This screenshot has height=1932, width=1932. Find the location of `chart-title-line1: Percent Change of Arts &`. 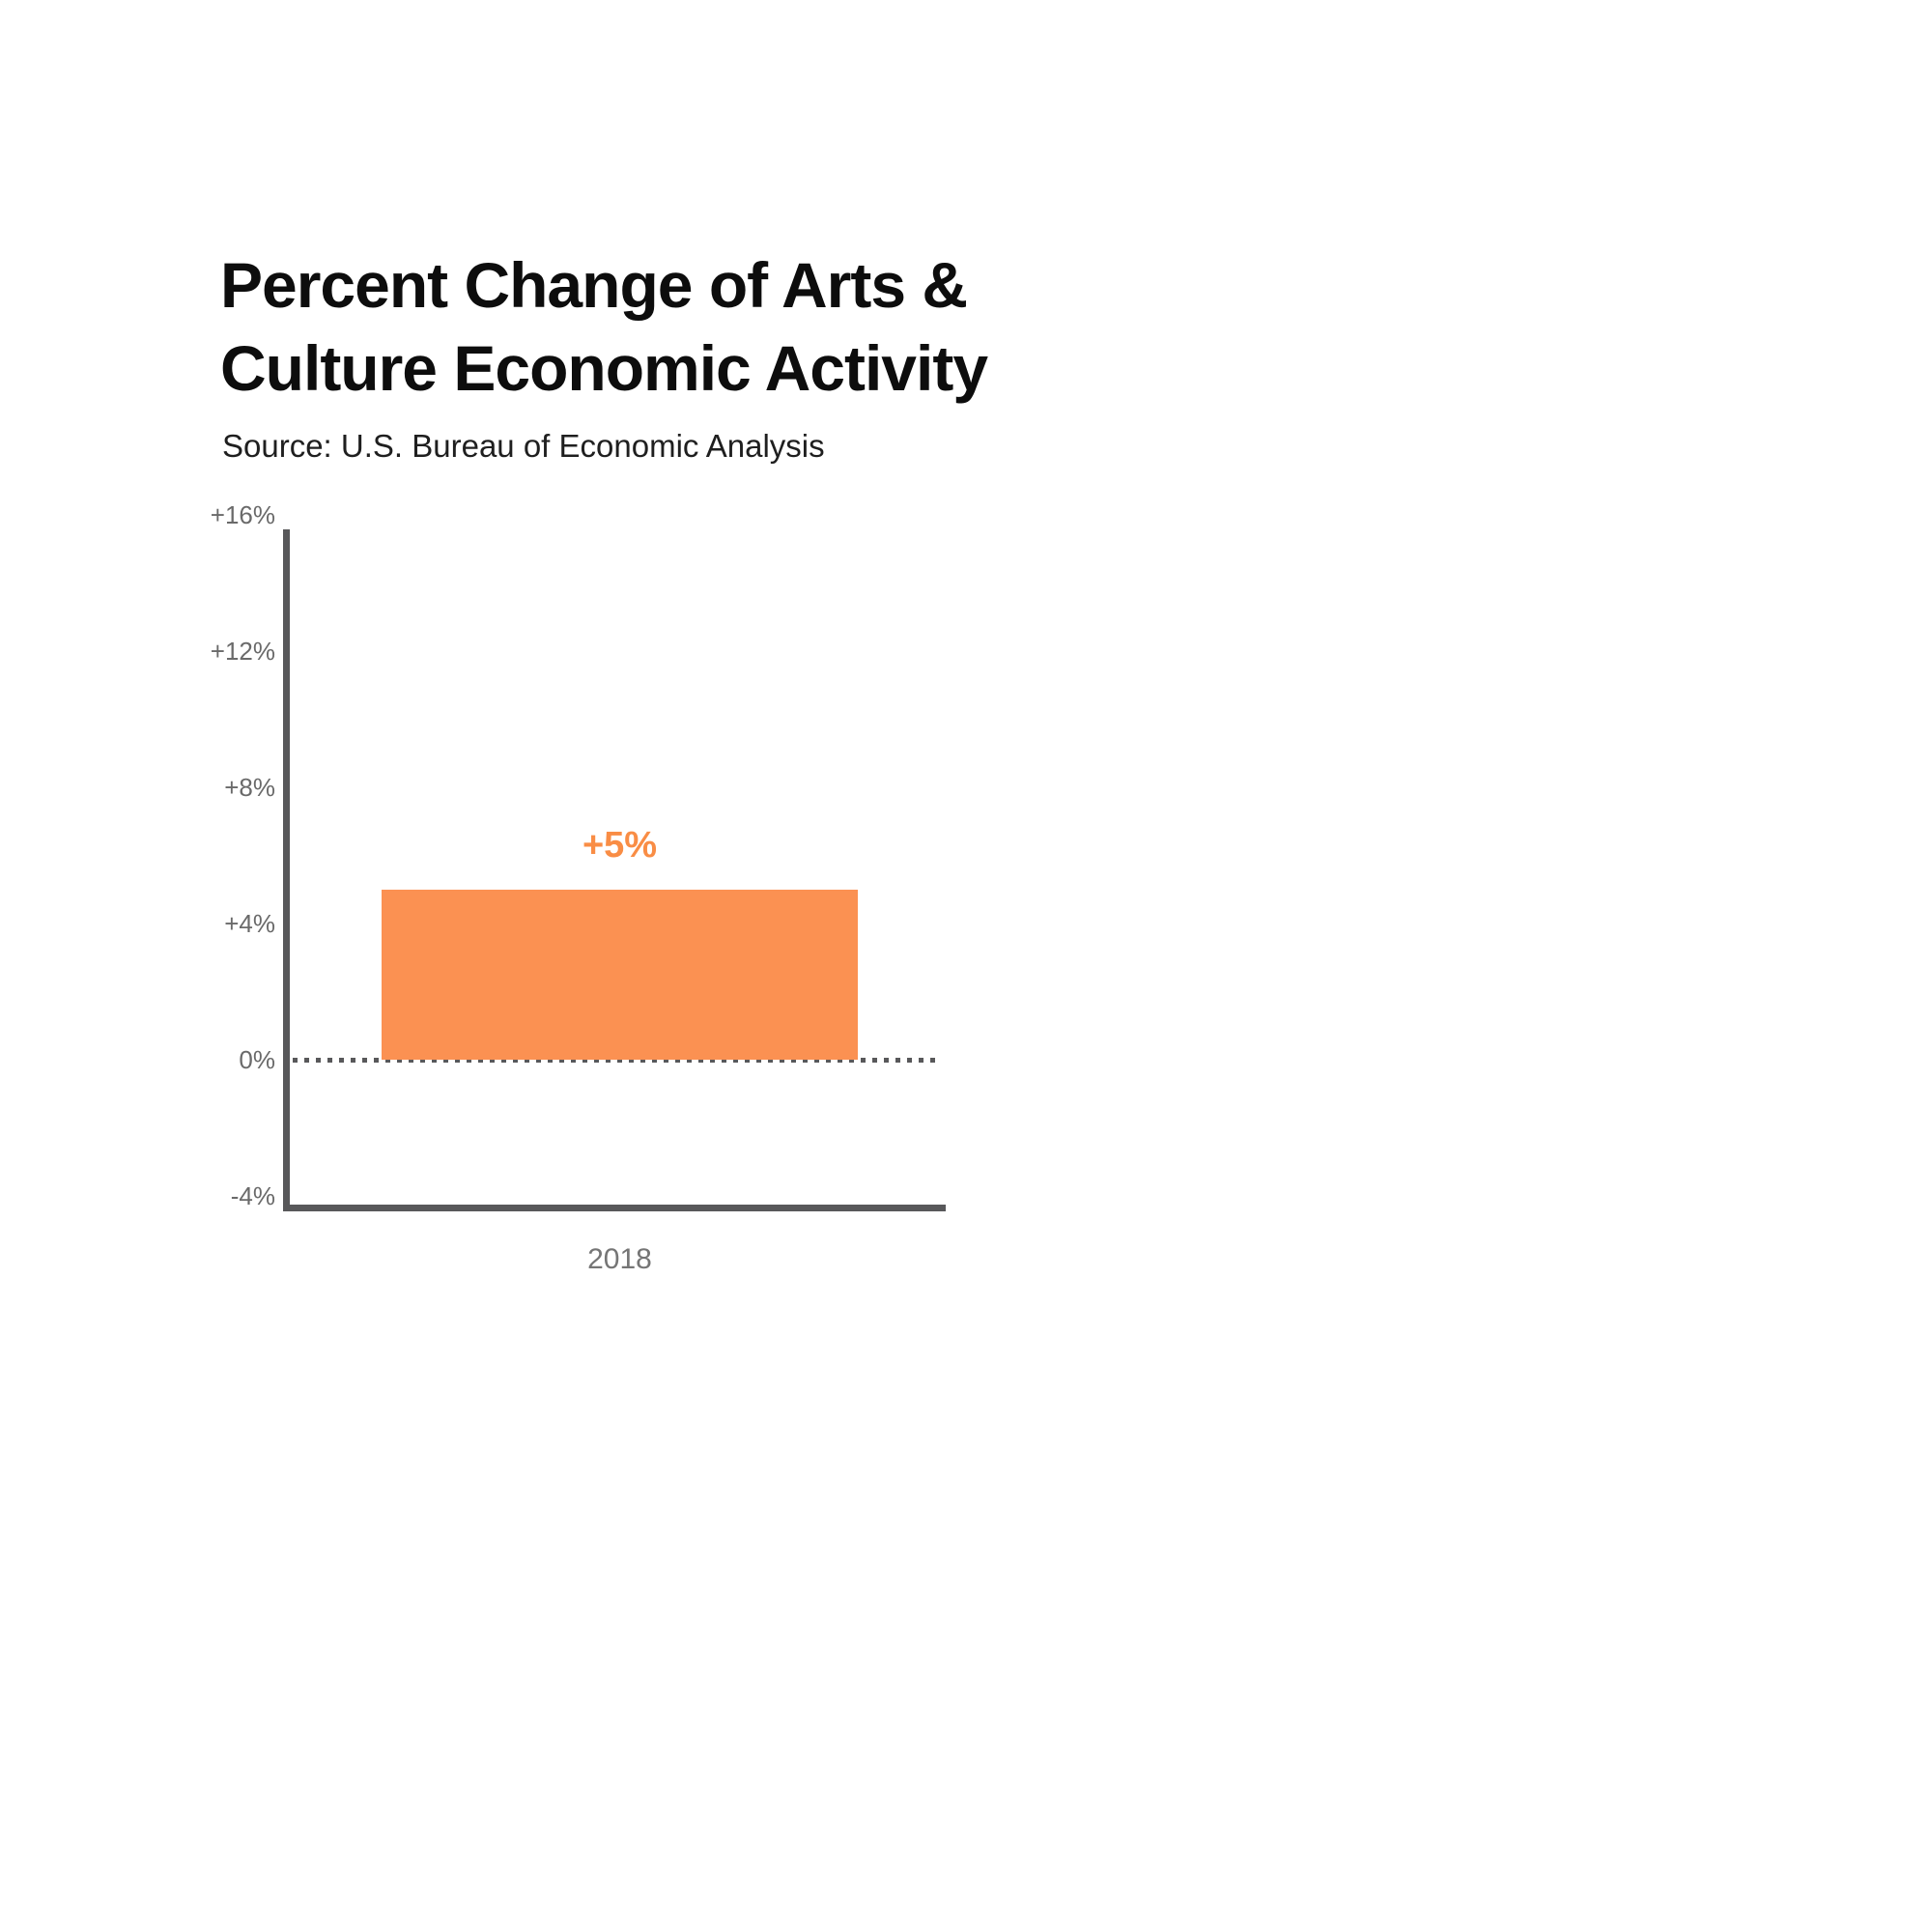

chart-title-line1: Percent Change of Arts & is located at coordinates (594, 285).